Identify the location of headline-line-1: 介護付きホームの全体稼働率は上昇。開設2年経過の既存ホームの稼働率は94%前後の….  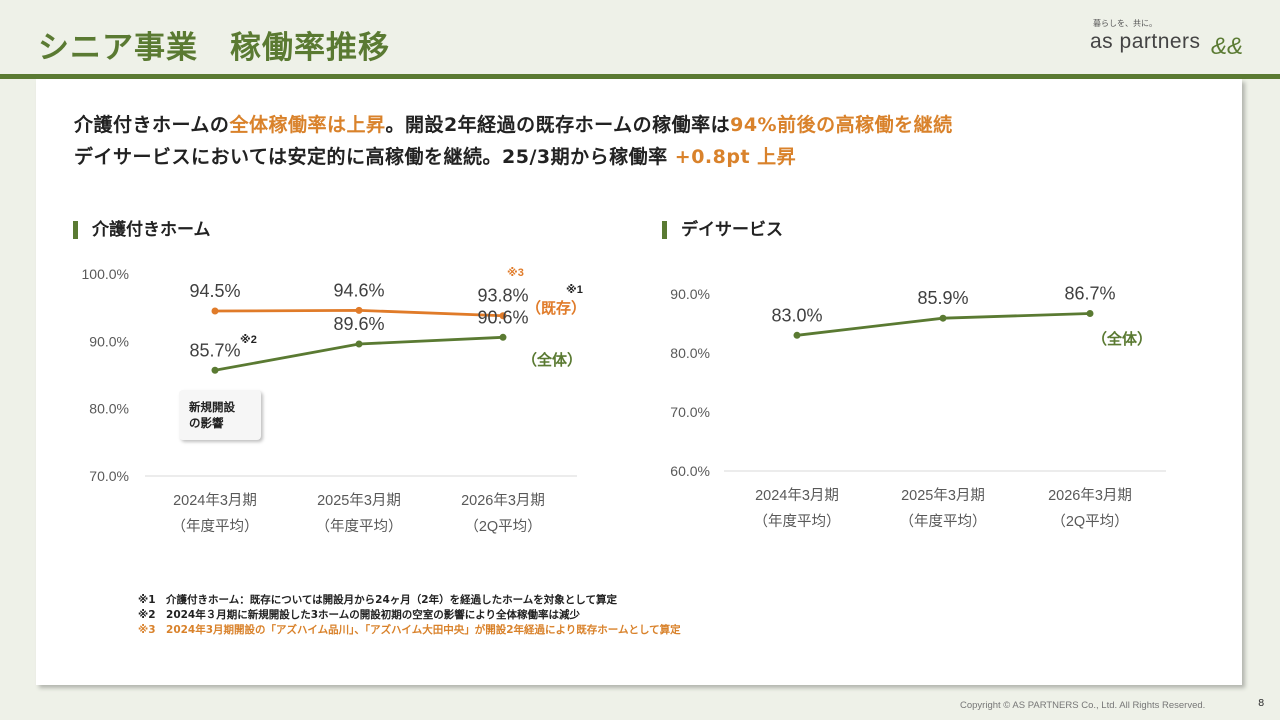
(513, 123).